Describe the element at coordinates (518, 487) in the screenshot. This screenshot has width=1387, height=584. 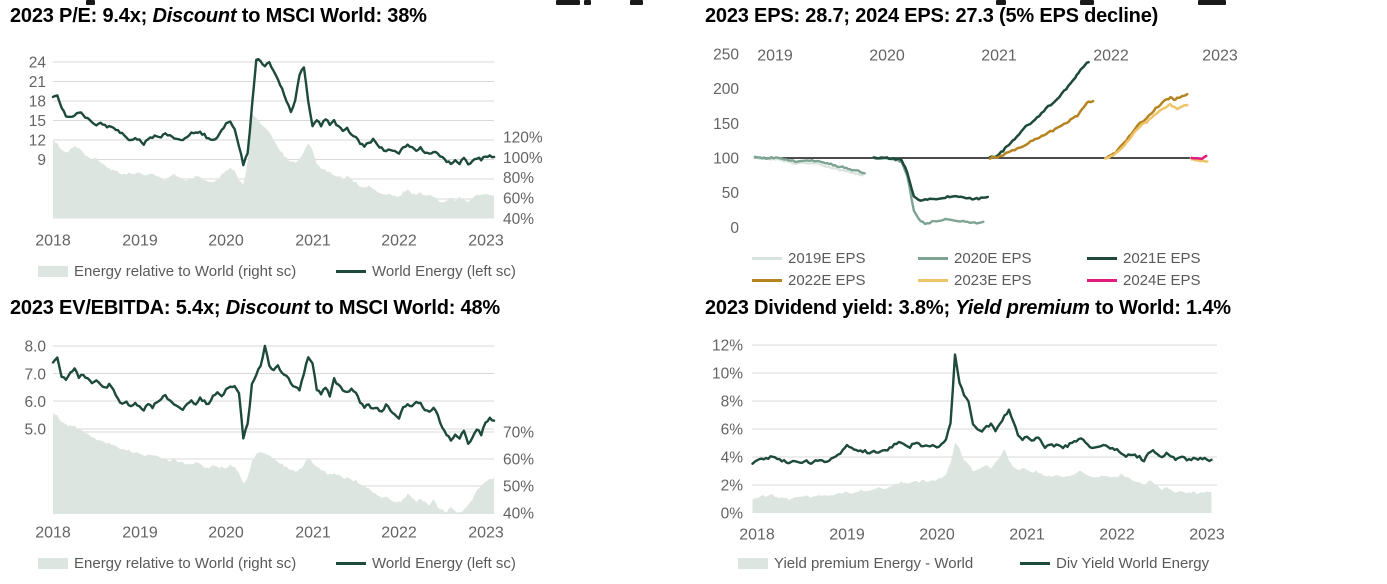
I see `y-axis-right-tick-label: 50%` at that location.